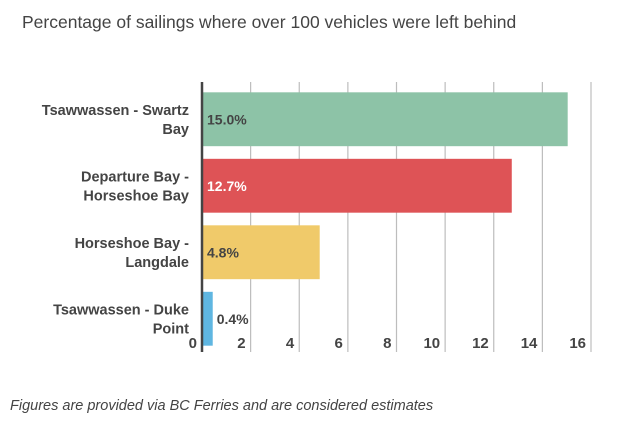 The image size is (620, 440). What do you see at coordinates (529, 343) in the screenshot?
I see `x-tick-label: 14` at bounding box center [529, 343].